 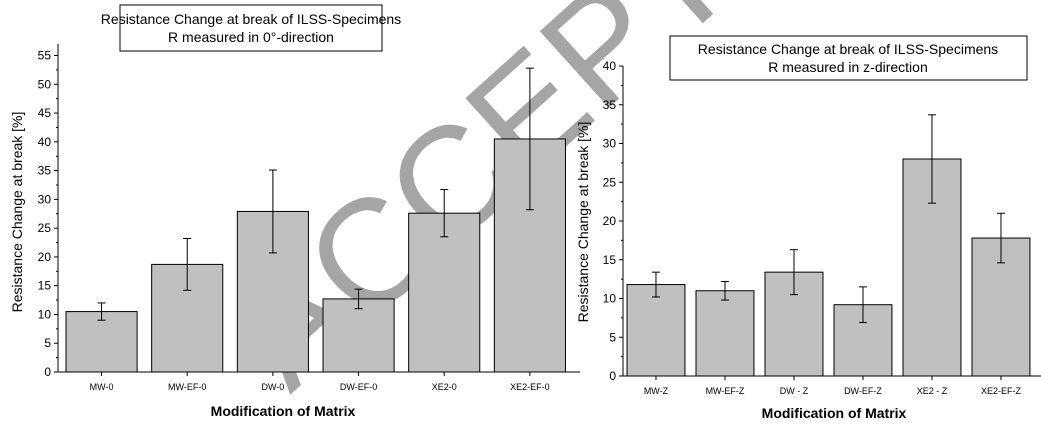 I want to click on chart-0deg-x-tick-label: DW-0, so click(x=272, y=387).